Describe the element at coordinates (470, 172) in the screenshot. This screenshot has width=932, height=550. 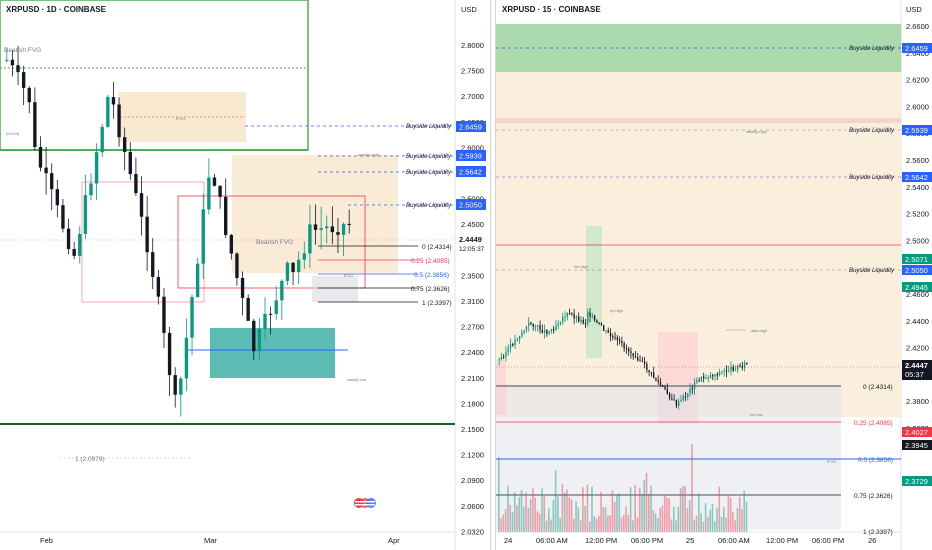
I see `svg-text: 2.5642` at that location.